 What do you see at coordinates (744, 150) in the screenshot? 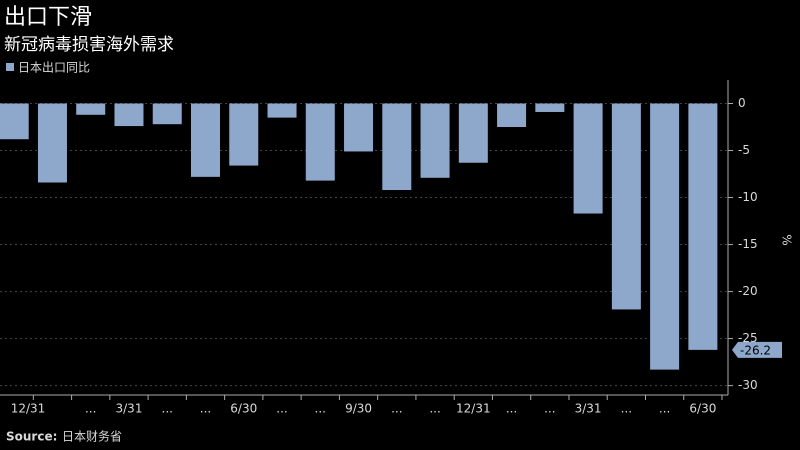
I see `y-tick-label: -5` at bounding box center [744, 150].